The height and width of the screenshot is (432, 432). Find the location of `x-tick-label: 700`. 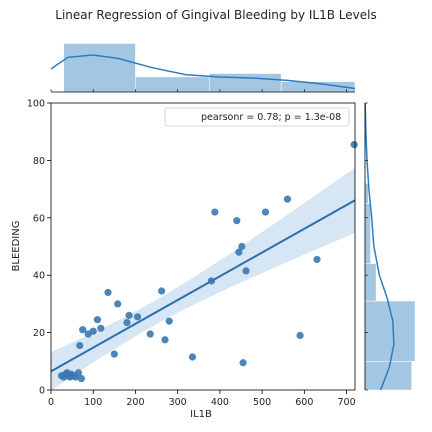

x-tick-label: 700 is located at coordinates (346, 402).